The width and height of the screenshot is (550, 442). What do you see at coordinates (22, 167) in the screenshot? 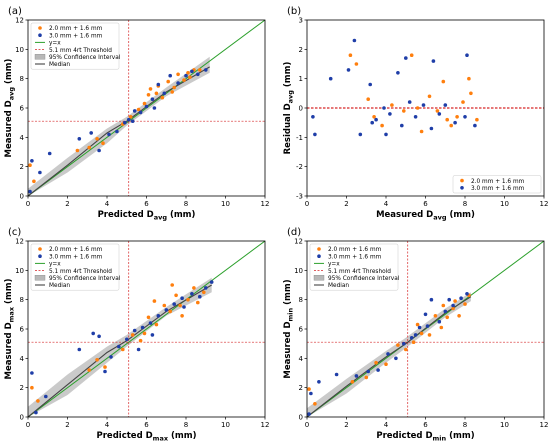
I see `y-tick-label: 2` at bounding box center [22, 167].